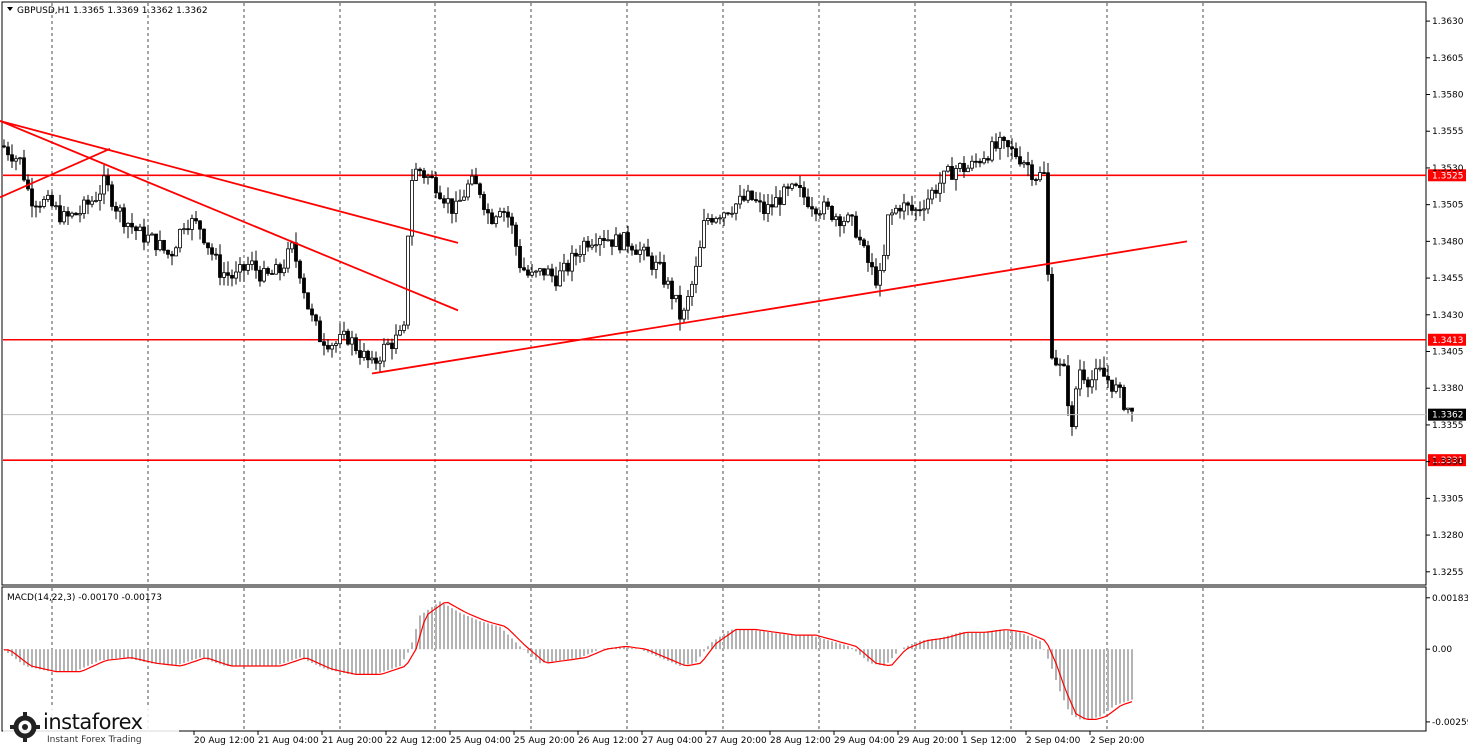 The image size is (1468, 754). What do you see at coordinates (1448, 316) in the screenshot?
I see `price-tick-label: 1.3430` at bounding box center [1448, 316].